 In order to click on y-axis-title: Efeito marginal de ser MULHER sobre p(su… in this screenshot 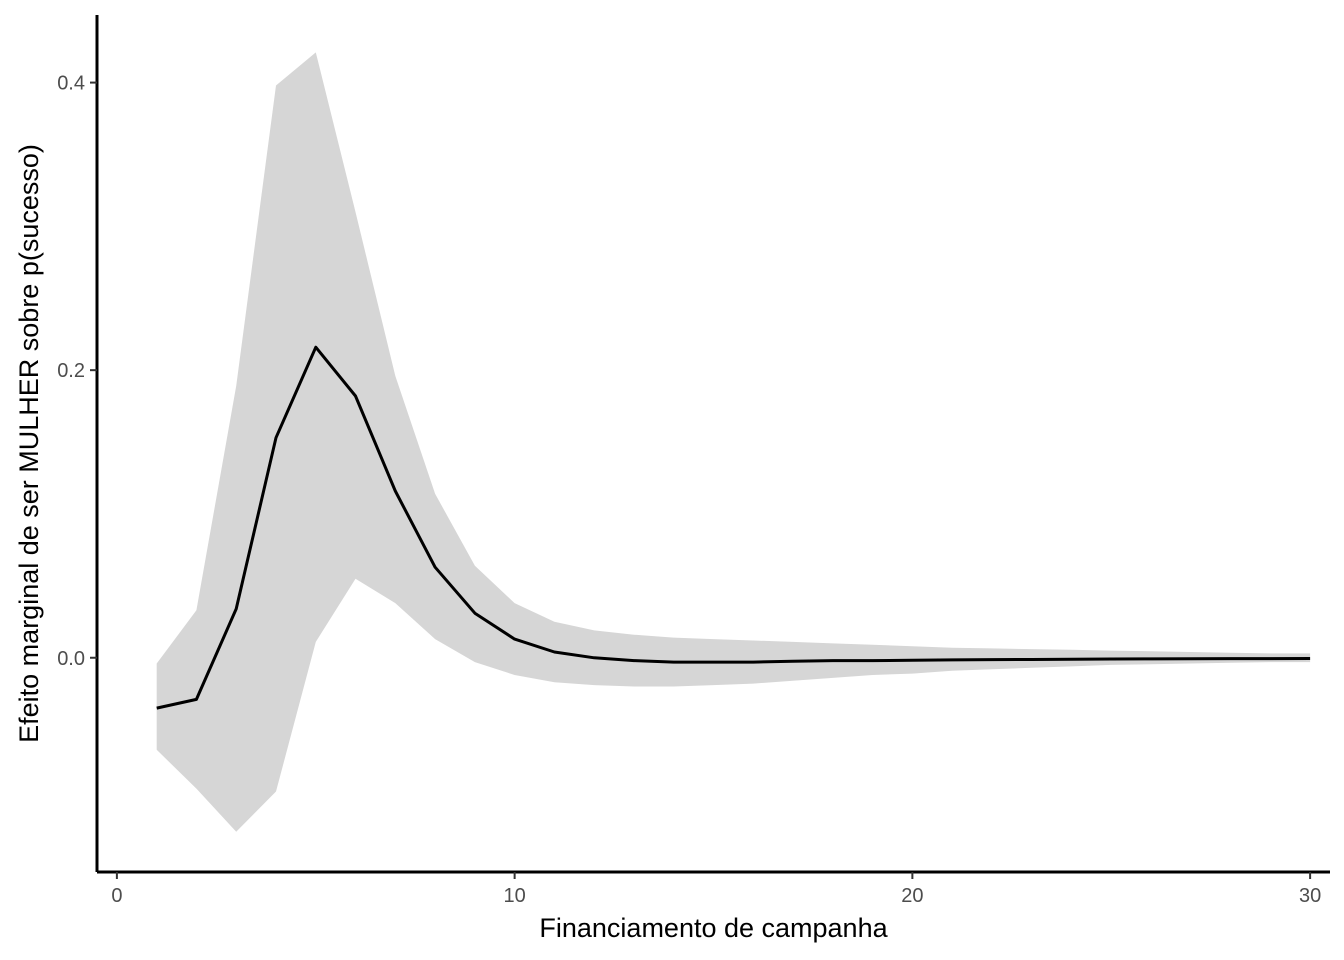, I will do `click(29, 443)`.